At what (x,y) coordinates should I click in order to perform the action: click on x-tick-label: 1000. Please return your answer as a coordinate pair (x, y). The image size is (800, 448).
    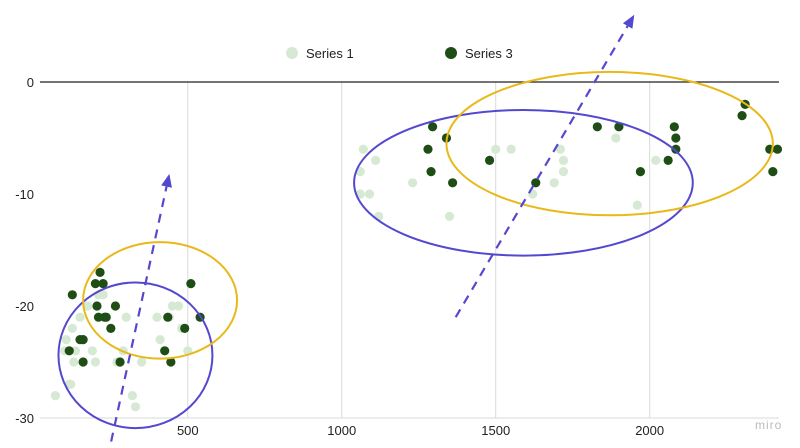
    Looking at the image, I should click on (341, 430).